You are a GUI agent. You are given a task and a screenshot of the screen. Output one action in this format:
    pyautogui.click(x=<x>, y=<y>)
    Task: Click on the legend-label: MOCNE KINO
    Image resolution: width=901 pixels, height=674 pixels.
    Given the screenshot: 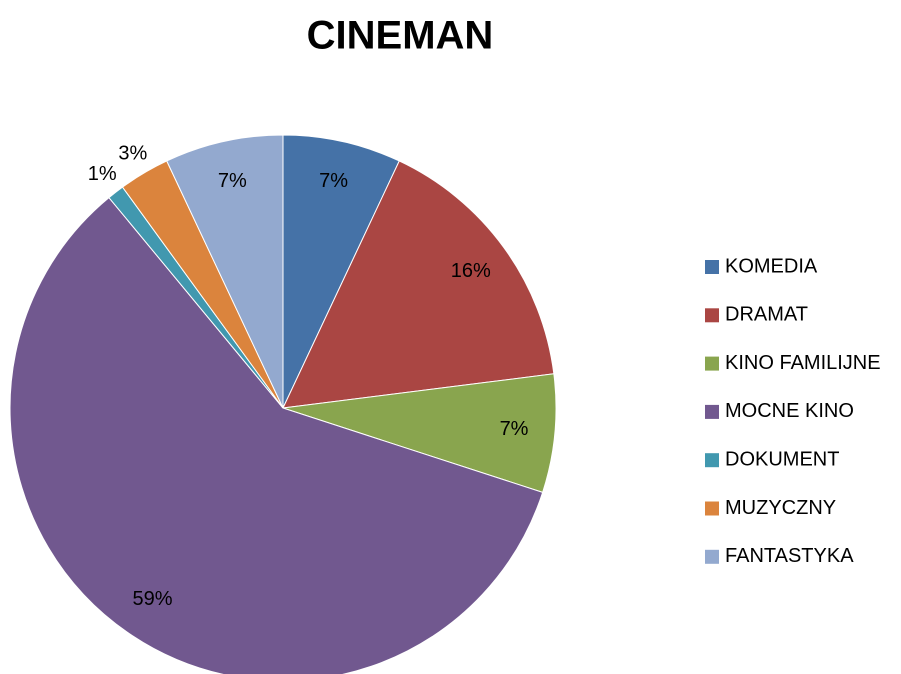 What is the action you would take?
    pyautogui.click(x=789, y=411)
    